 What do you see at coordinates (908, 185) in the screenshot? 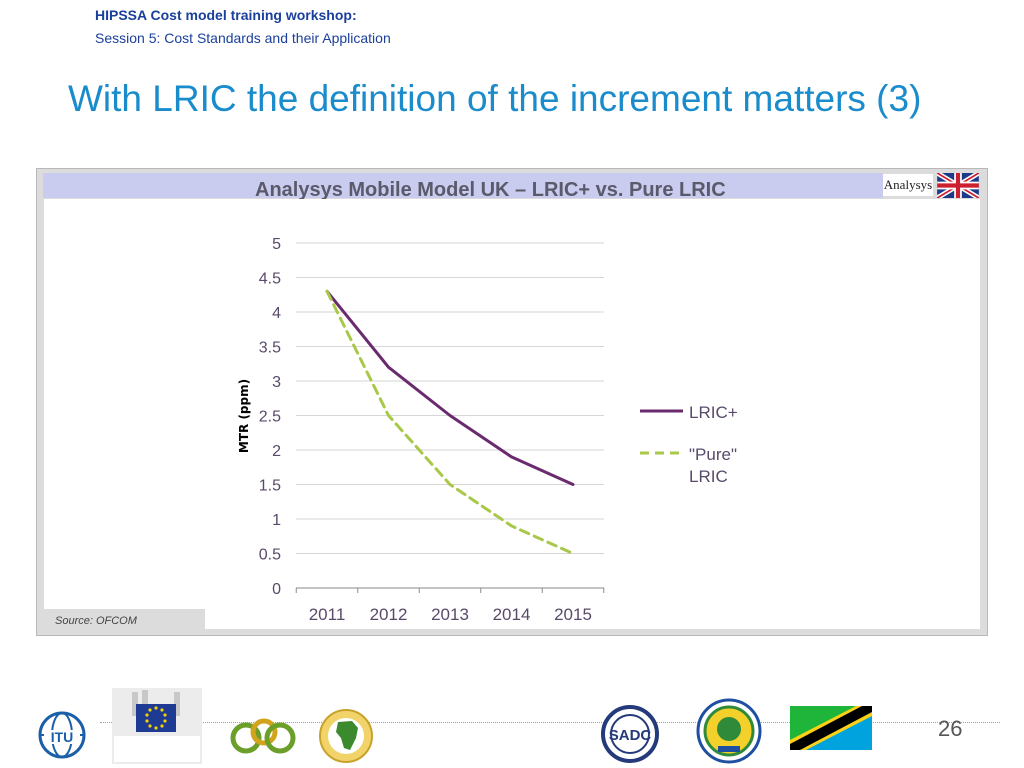
I see `analysys-logo: Analysys` at bounding box center [908, 185].